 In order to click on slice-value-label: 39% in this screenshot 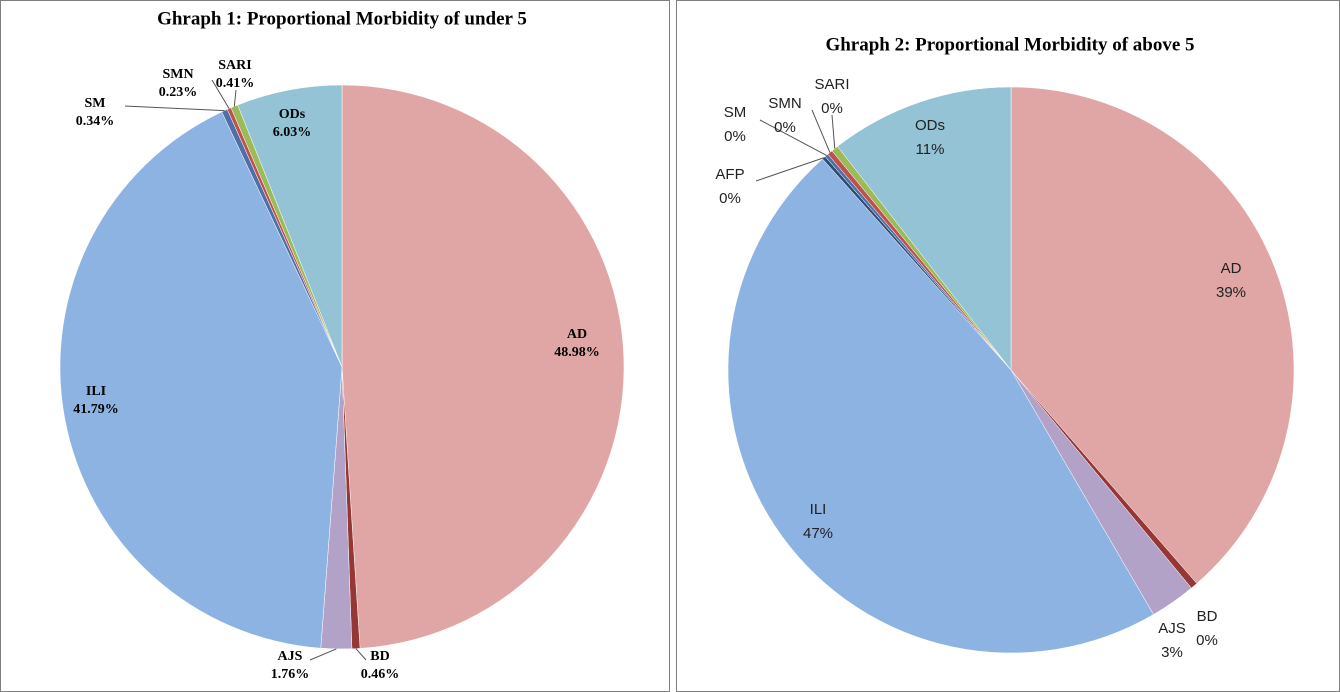, I will do `click(1231, 292)`.